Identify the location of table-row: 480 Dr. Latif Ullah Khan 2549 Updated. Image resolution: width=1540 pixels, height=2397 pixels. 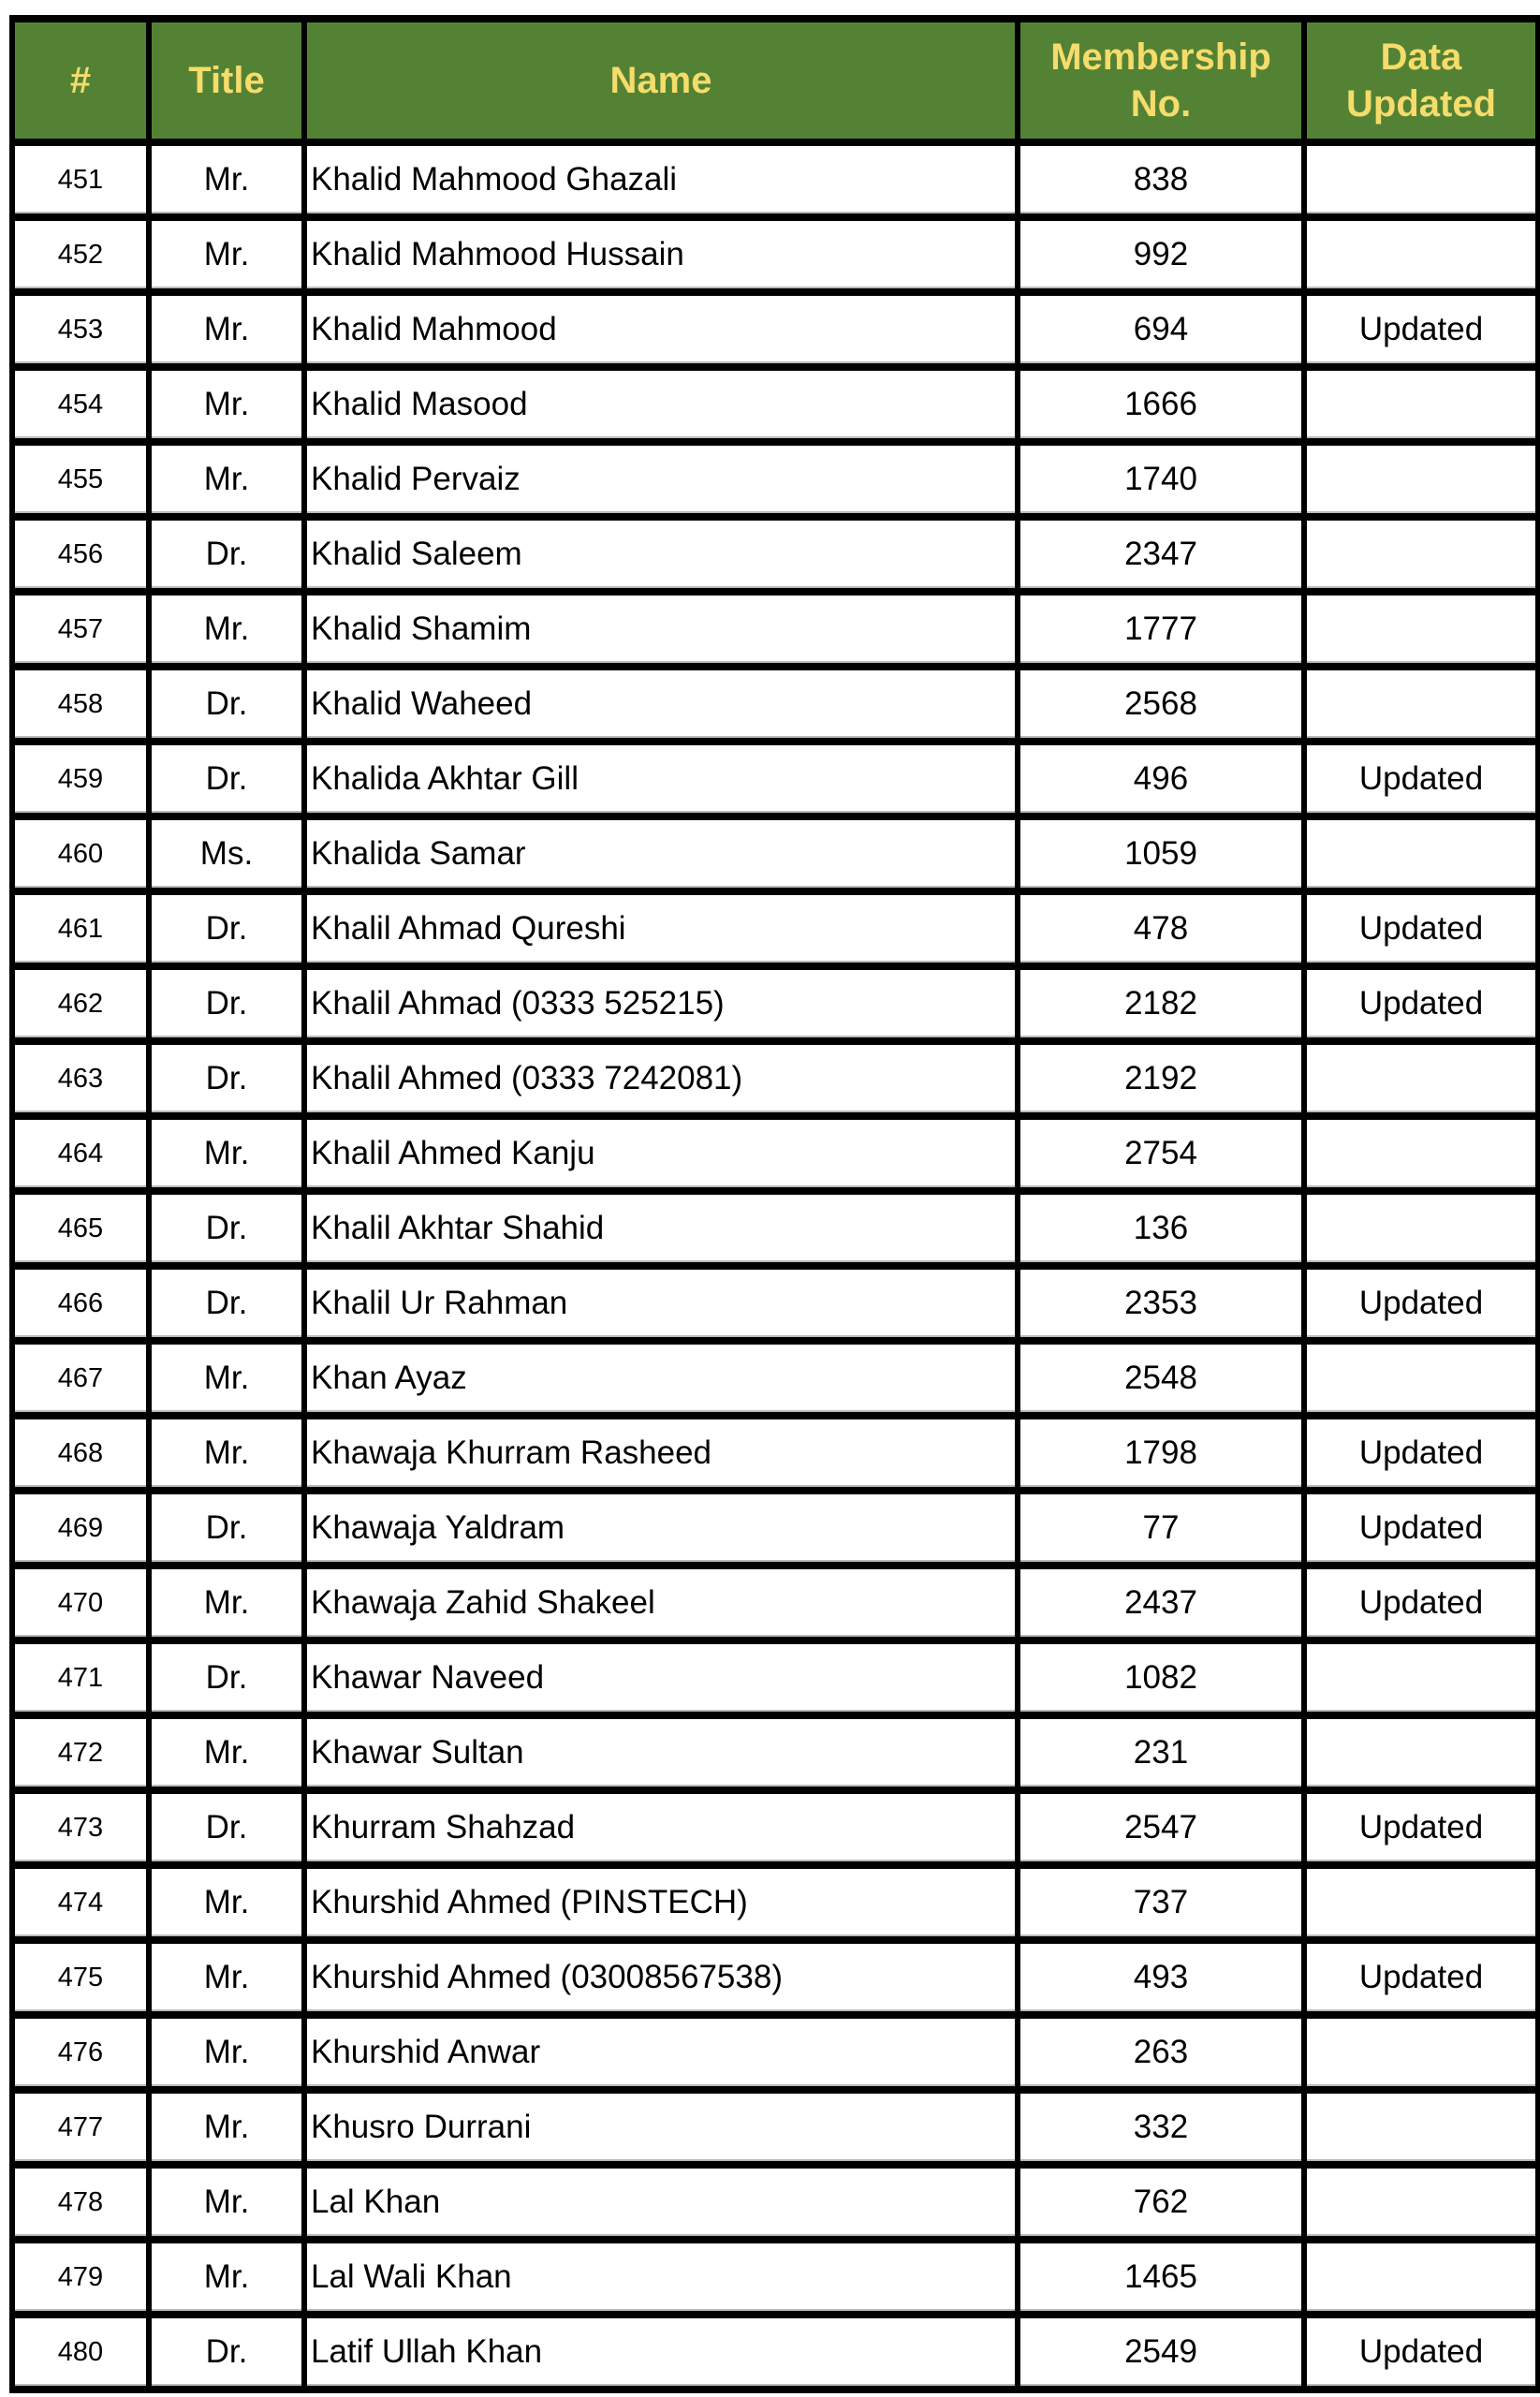
(774, 2352).